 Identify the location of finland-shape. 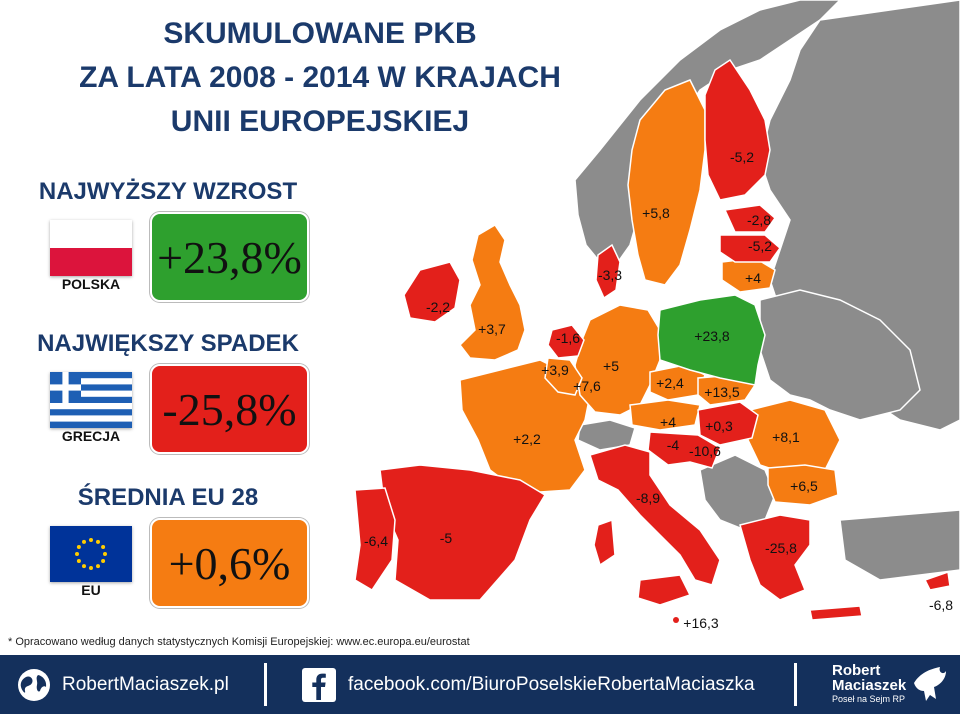
(737, 129).